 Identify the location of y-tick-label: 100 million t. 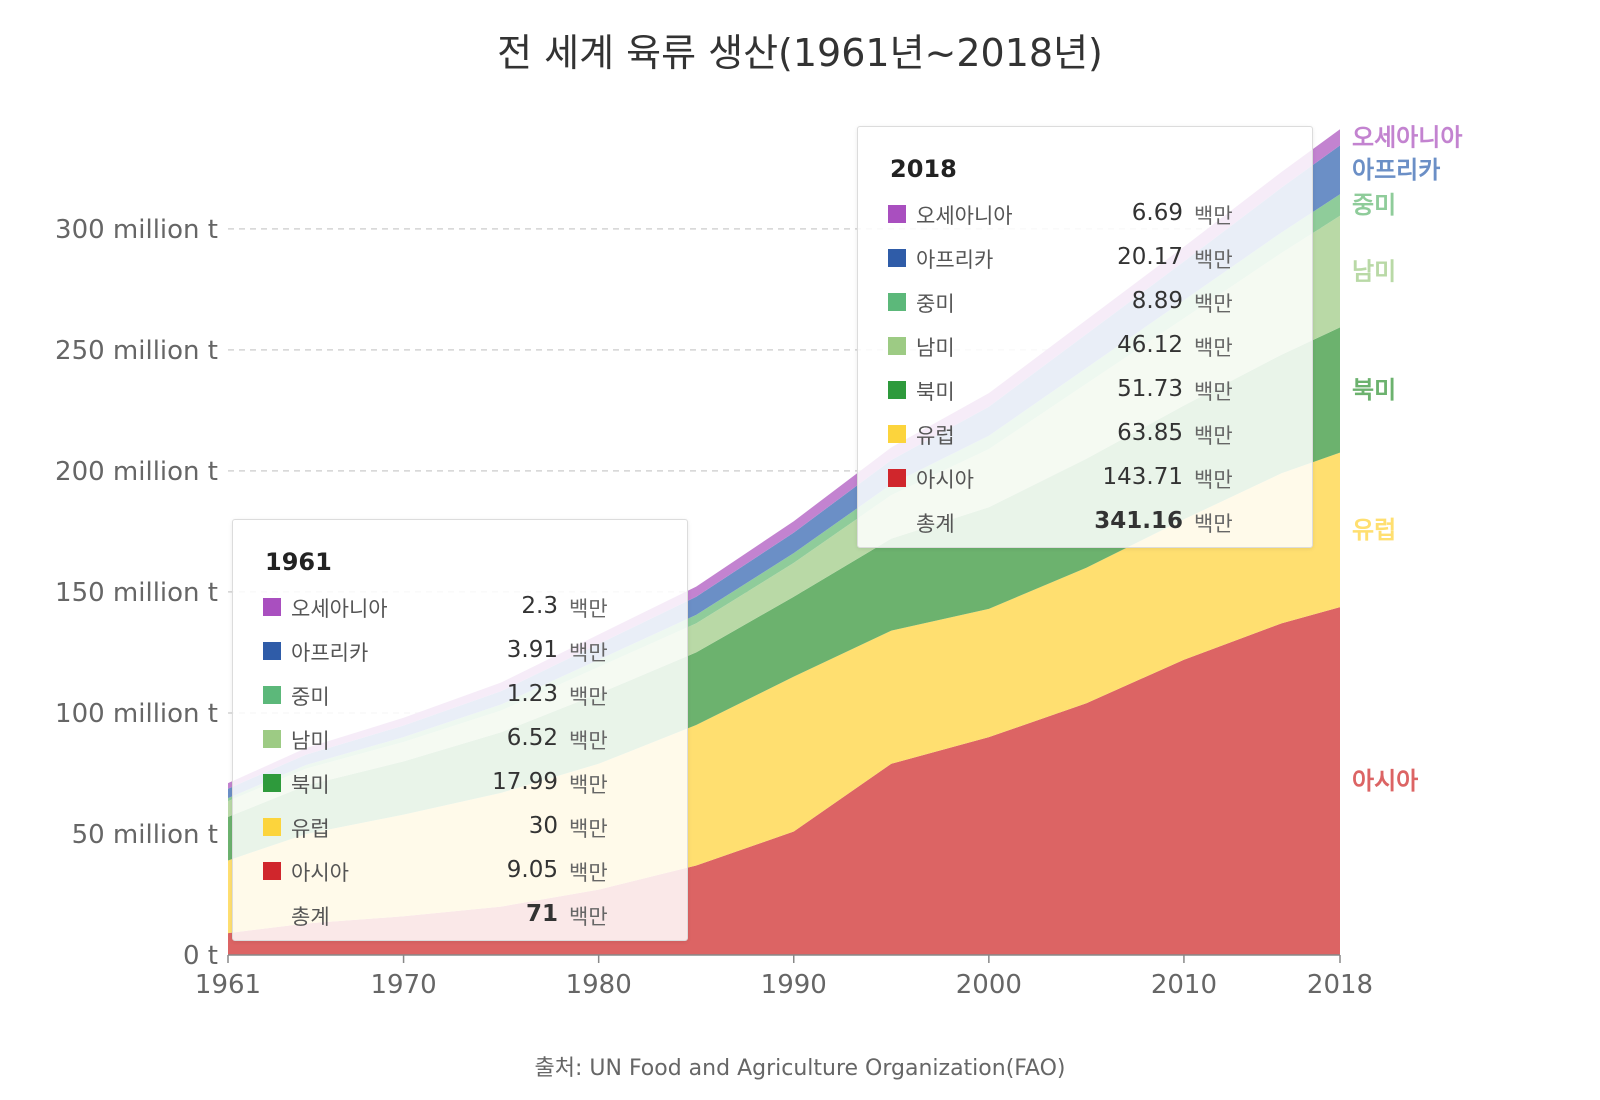
(136, 714).